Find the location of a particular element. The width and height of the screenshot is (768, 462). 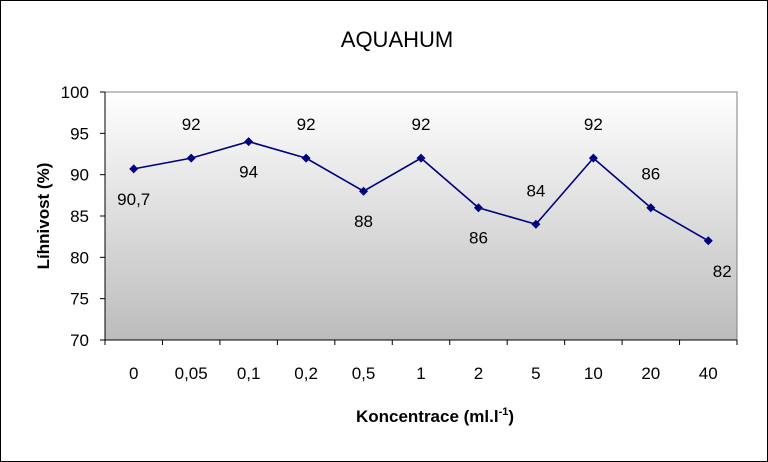

x-axis-title-main: Koncentrace (ml.l is located at coordinates (427, 416).